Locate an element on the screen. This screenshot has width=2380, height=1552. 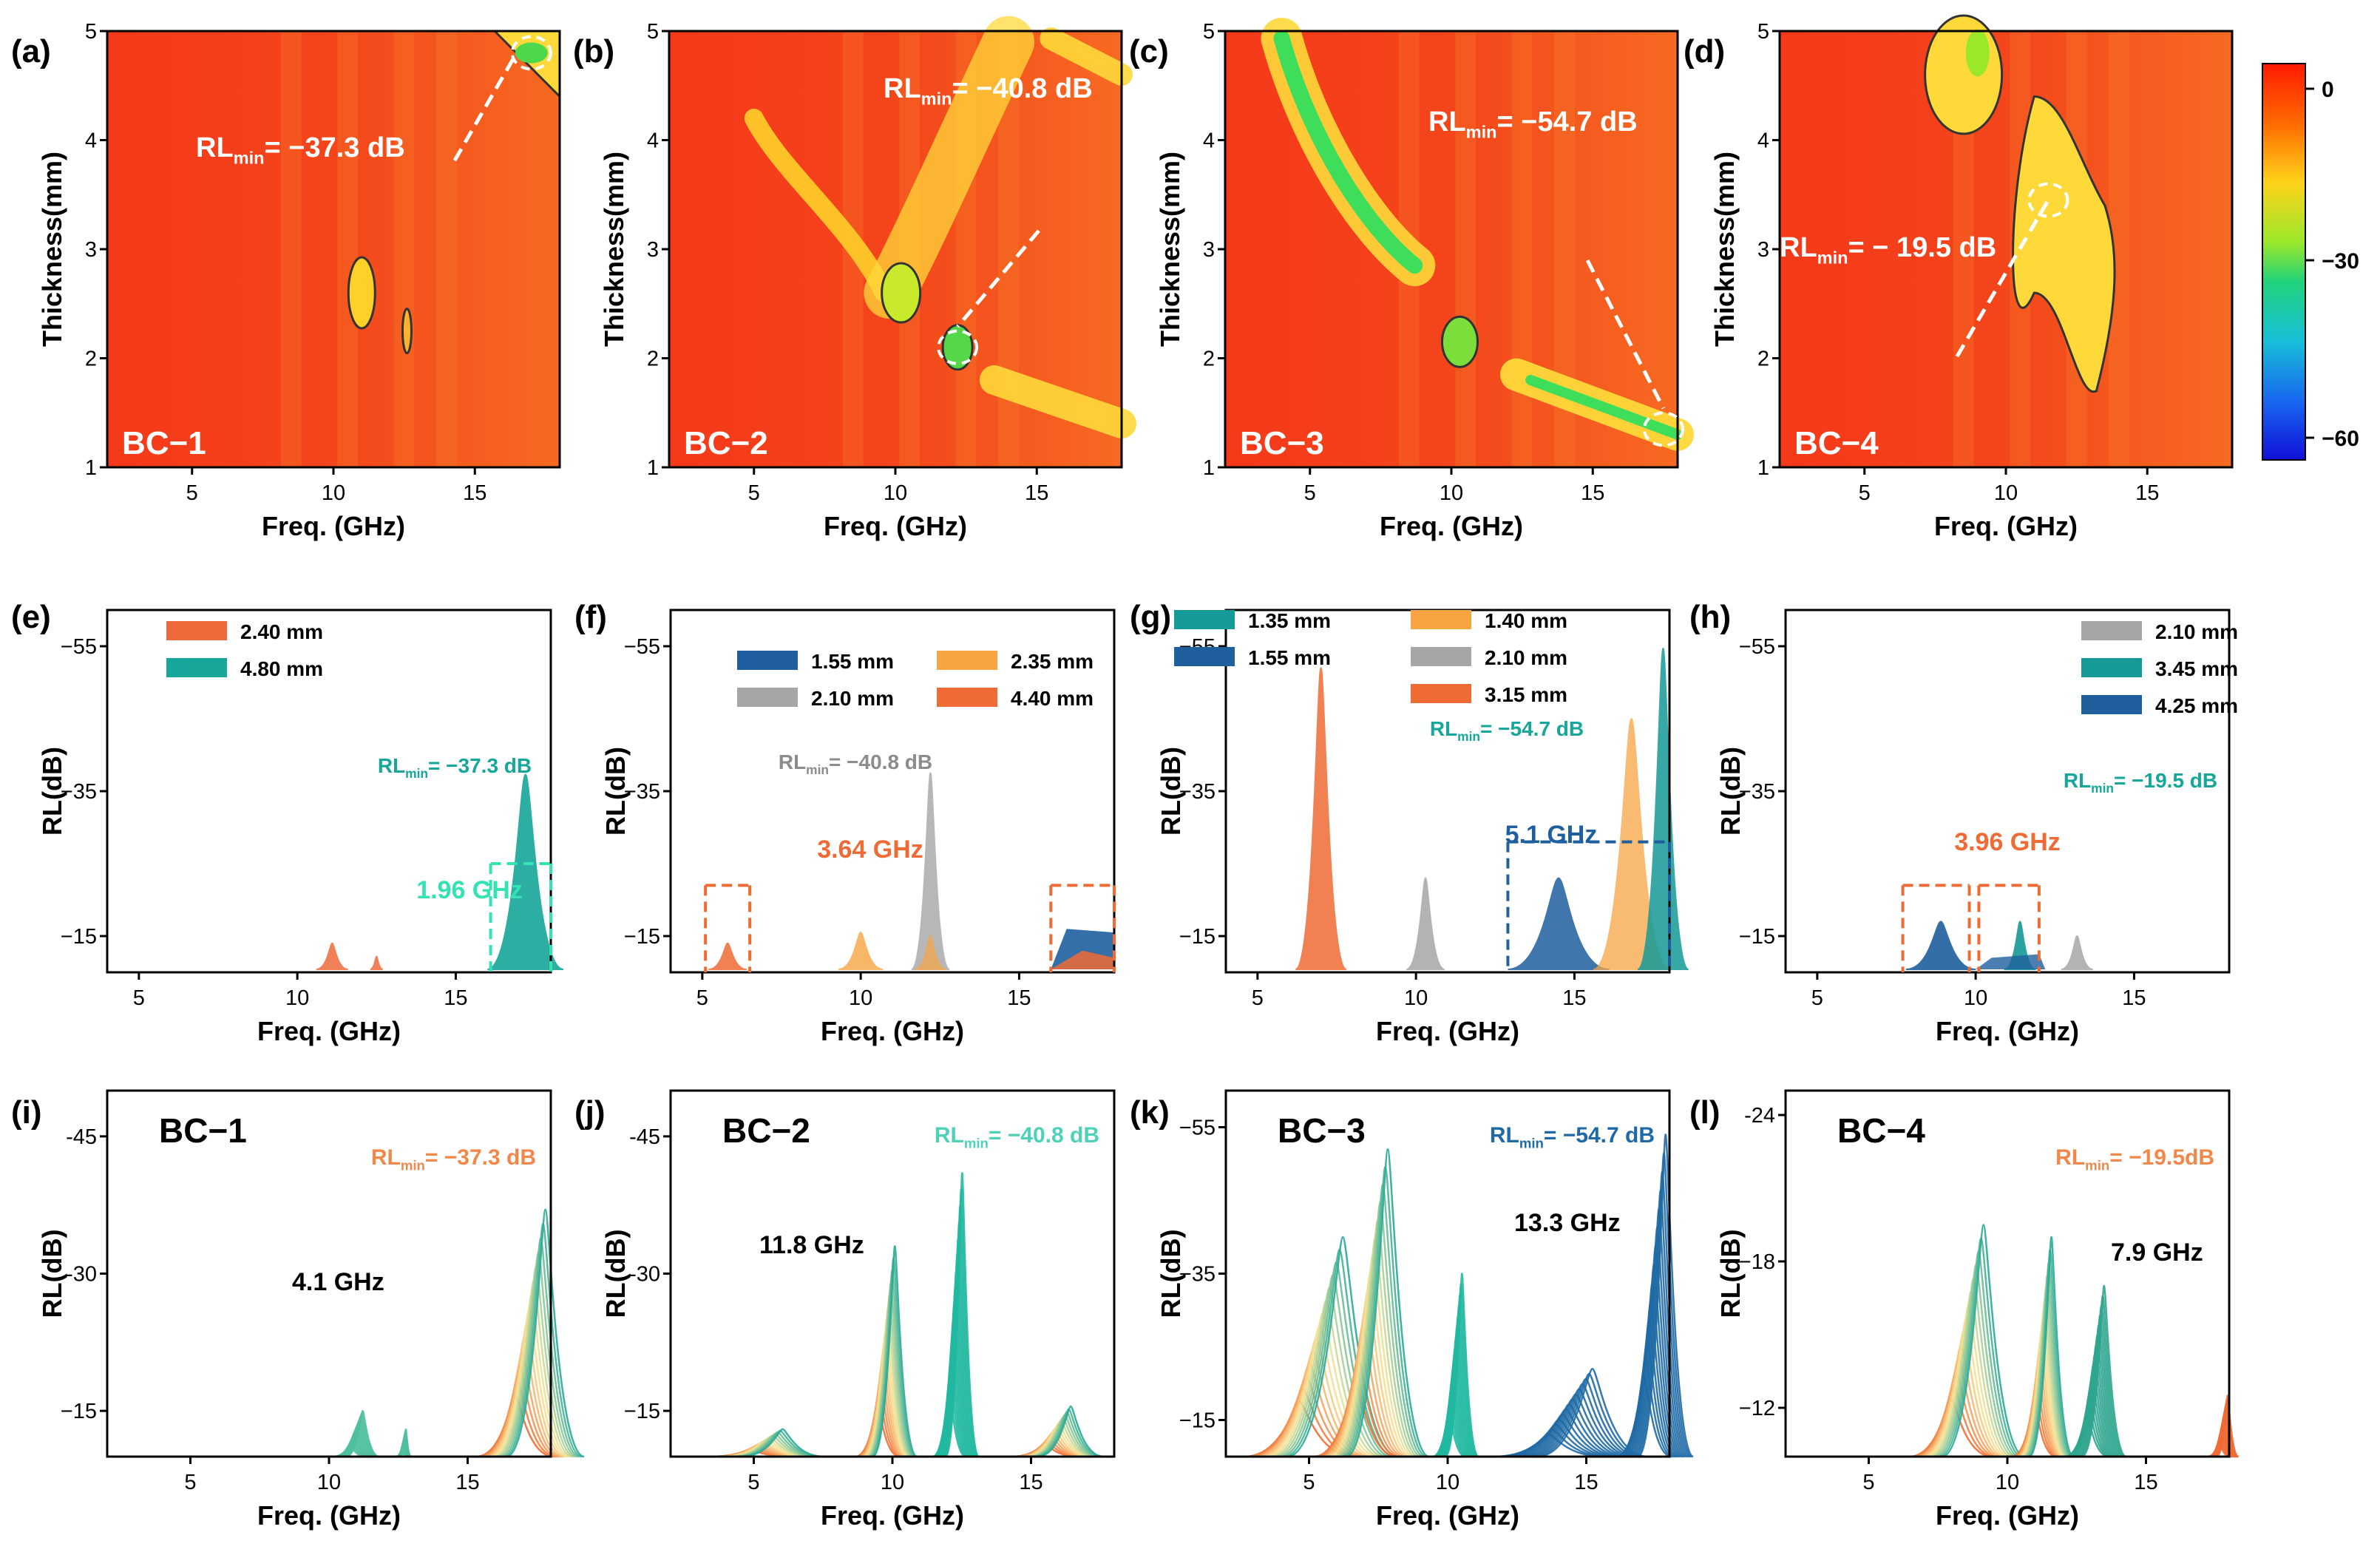
rlmin-label: RLmin= −54.7 dB is located at coordinates (1533, 124).